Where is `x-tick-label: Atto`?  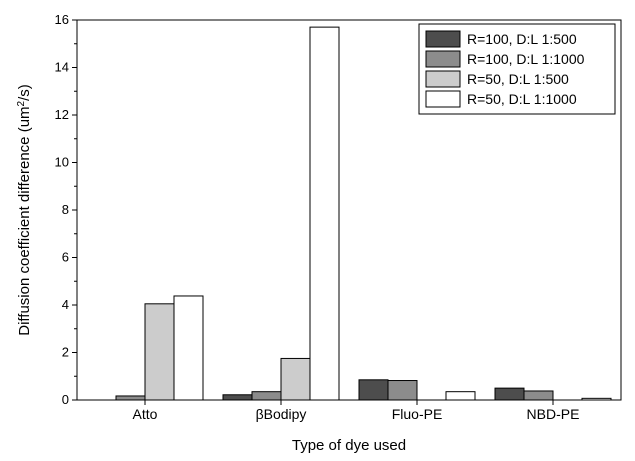 x-tick-label: Atto is located at coordinates (145, 414).